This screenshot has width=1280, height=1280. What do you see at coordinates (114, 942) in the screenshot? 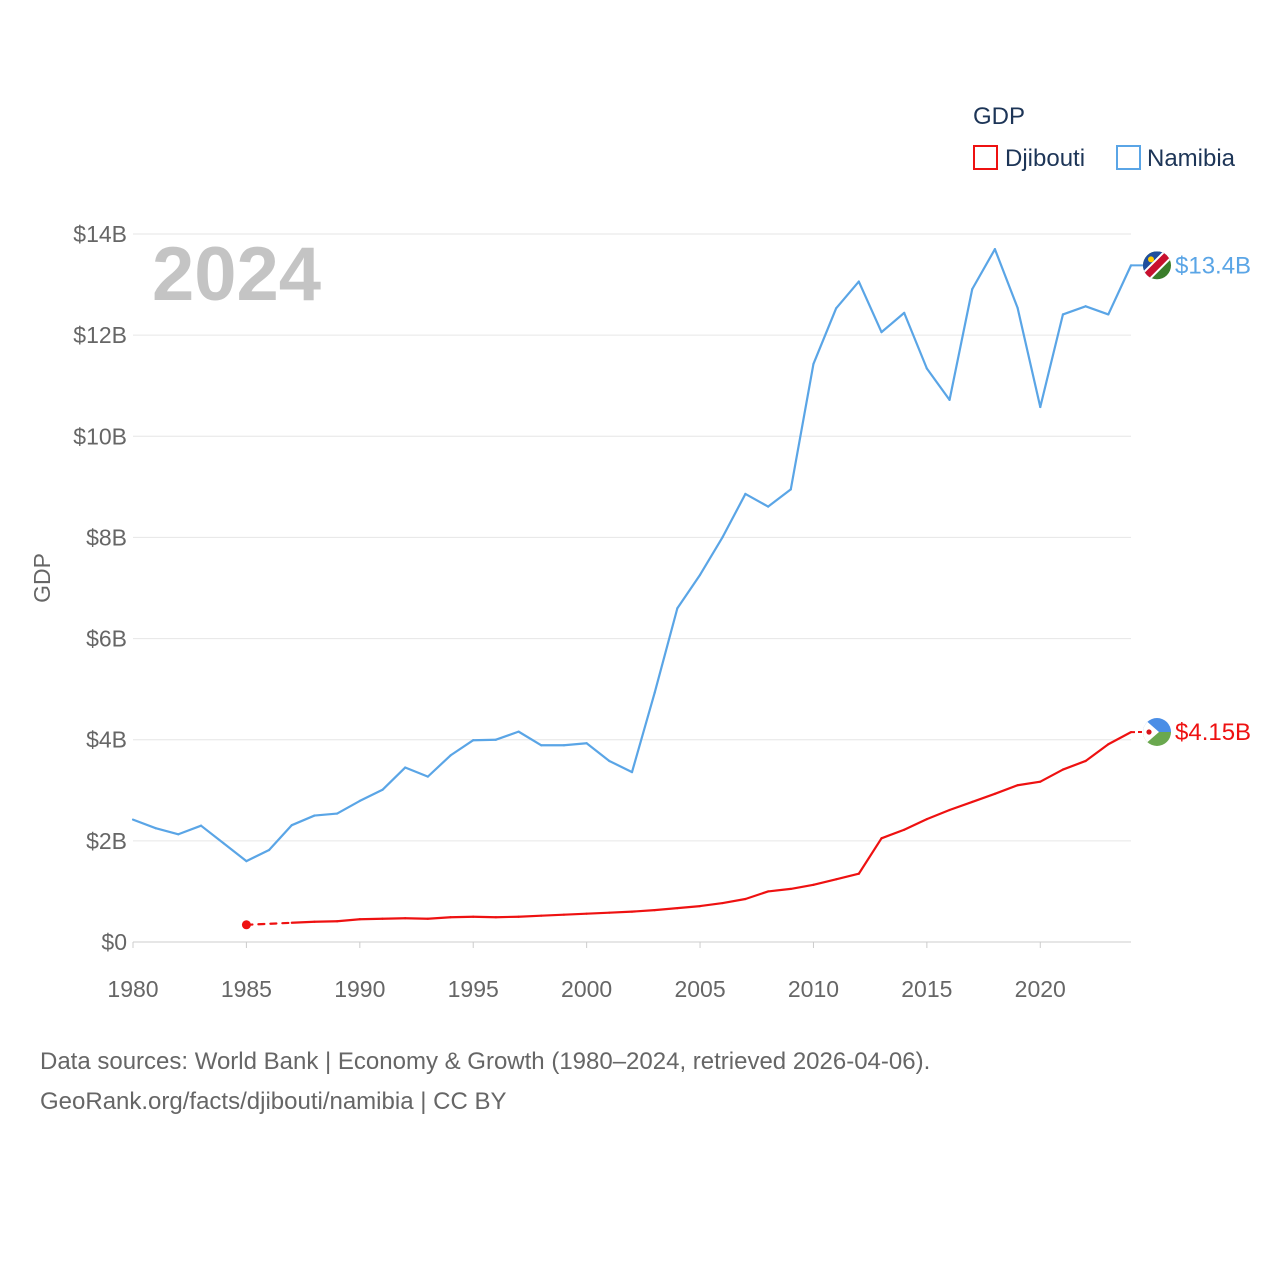
I see `y-tick-label: $0` at bounding box center [114, 942].